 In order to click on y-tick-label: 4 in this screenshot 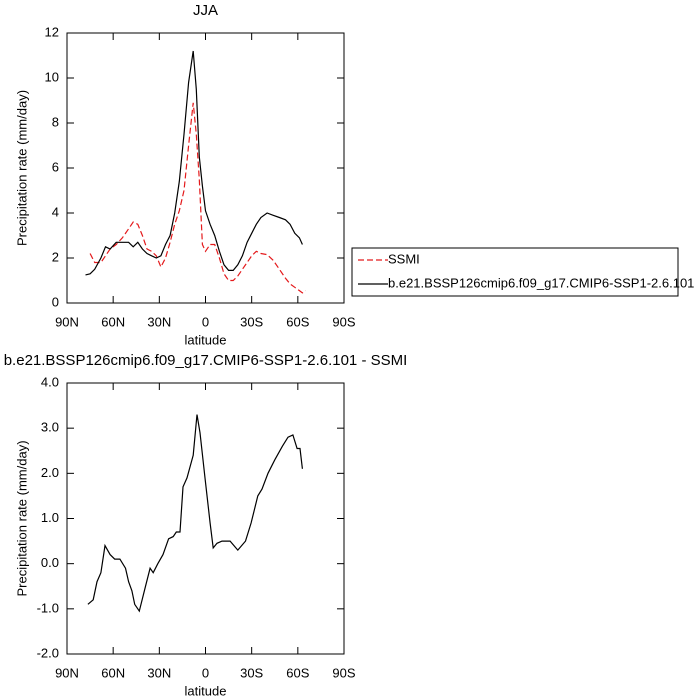, I will do `click(55, 211)`.